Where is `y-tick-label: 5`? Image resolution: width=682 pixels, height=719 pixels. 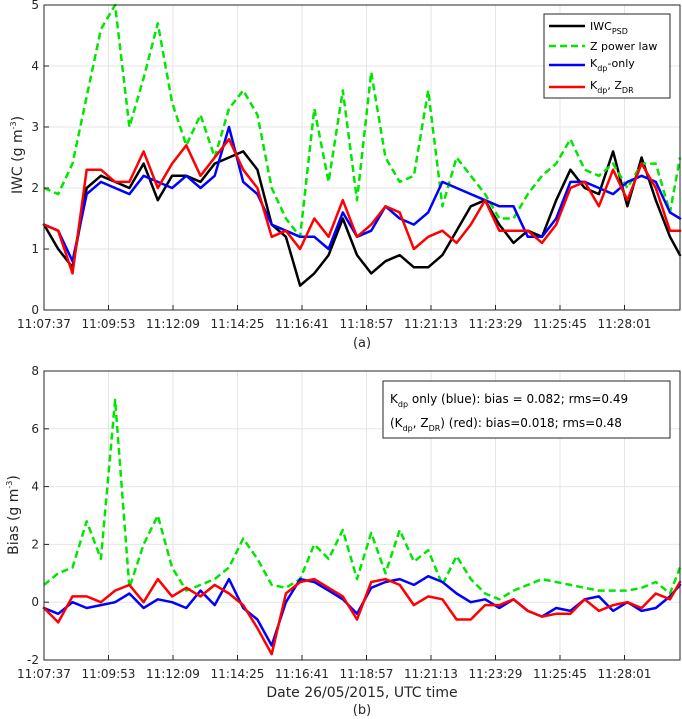
y-tick-label: 5 is located at coordinates (35, 6).